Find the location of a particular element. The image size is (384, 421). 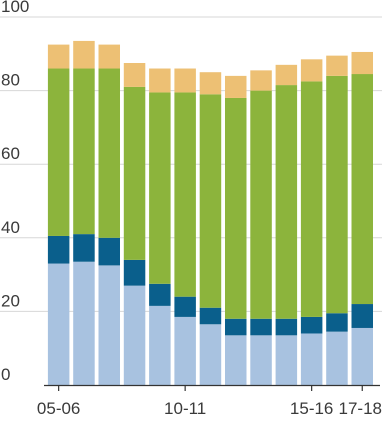

y-tick-label-20: 20 is located at coordinates (10, 300).